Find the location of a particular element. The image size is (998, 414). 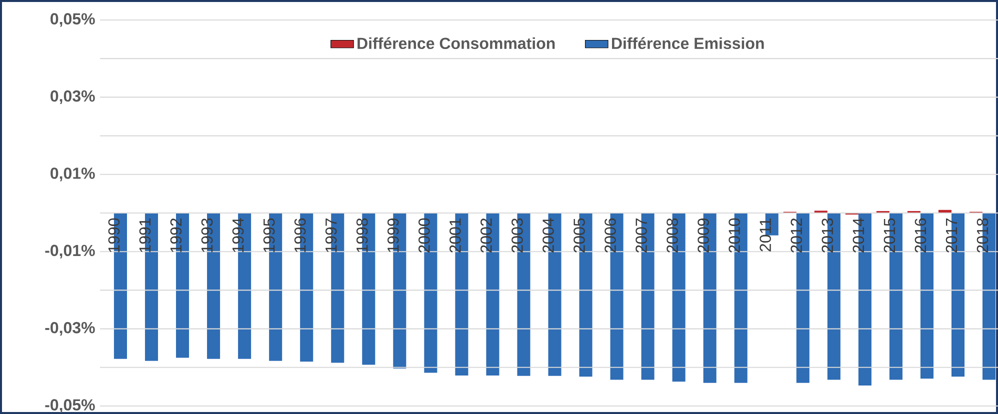

y-tick-label: 0,03% is located at coordinates (72, 97).